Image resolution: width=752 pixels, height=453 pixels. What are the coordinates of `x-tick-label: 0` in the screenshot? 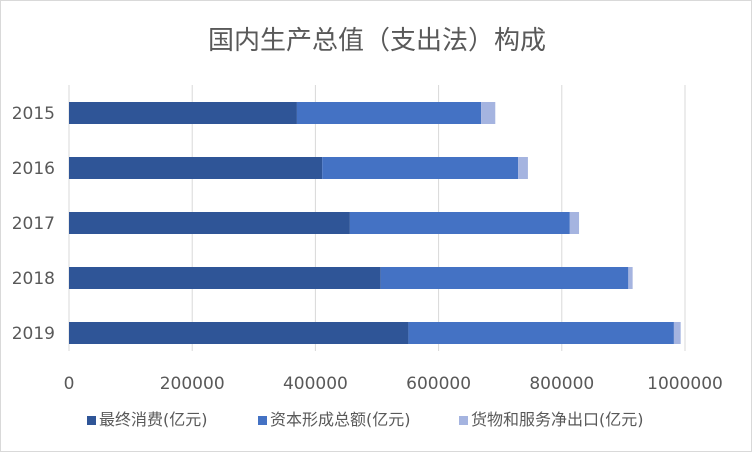 It's located at (69, 384).